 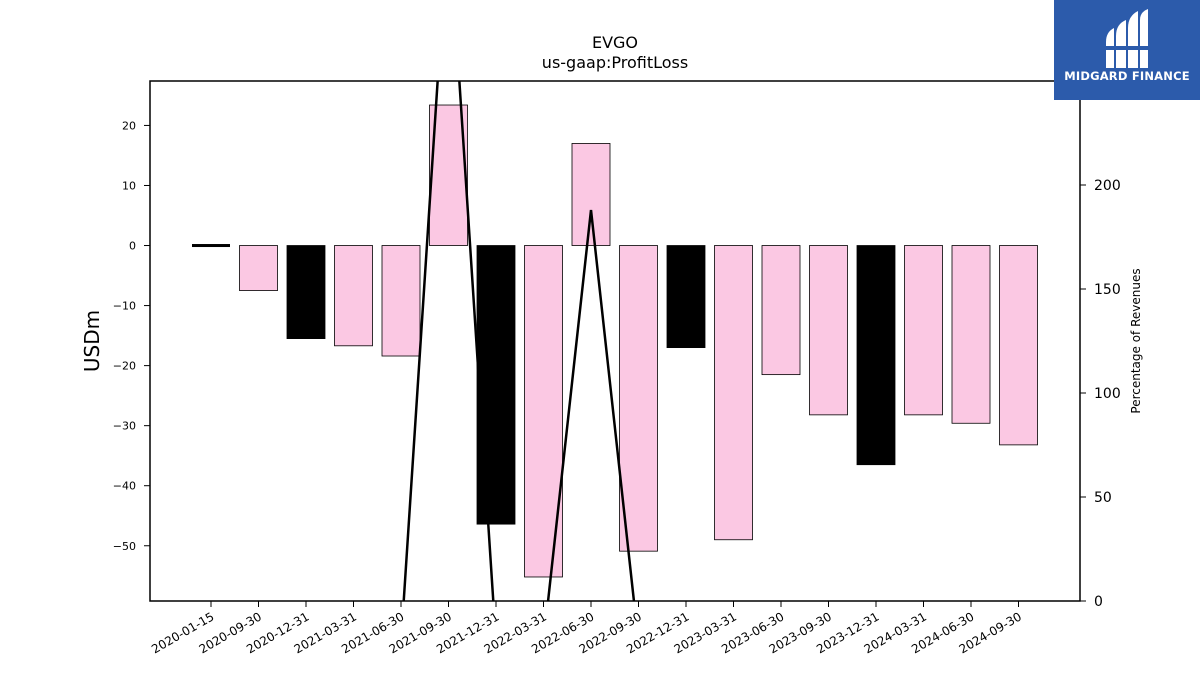 I want to click on y-tick-label: −10, so click(x=124, y=306).